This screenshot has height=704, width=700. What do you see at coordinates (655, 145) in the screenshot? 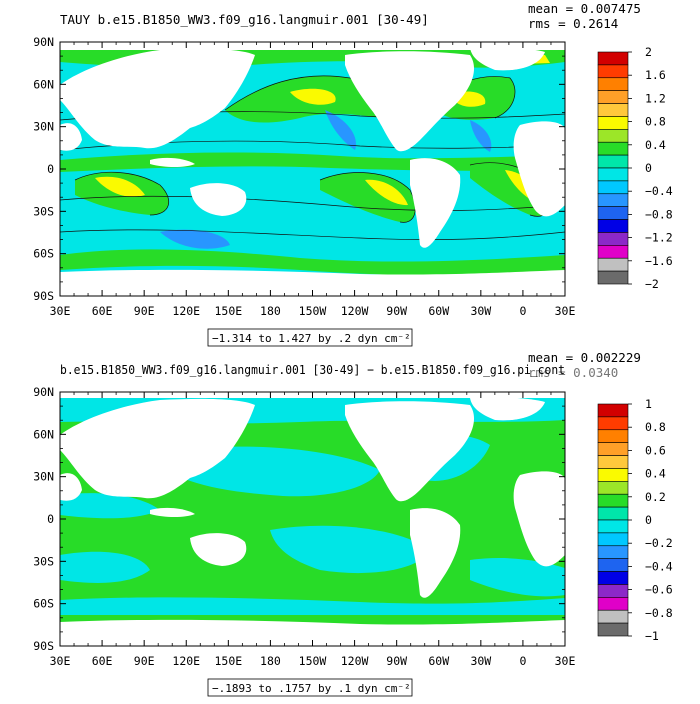
I see `colorbar-label: 0.4` at bounding box center [655, 145].